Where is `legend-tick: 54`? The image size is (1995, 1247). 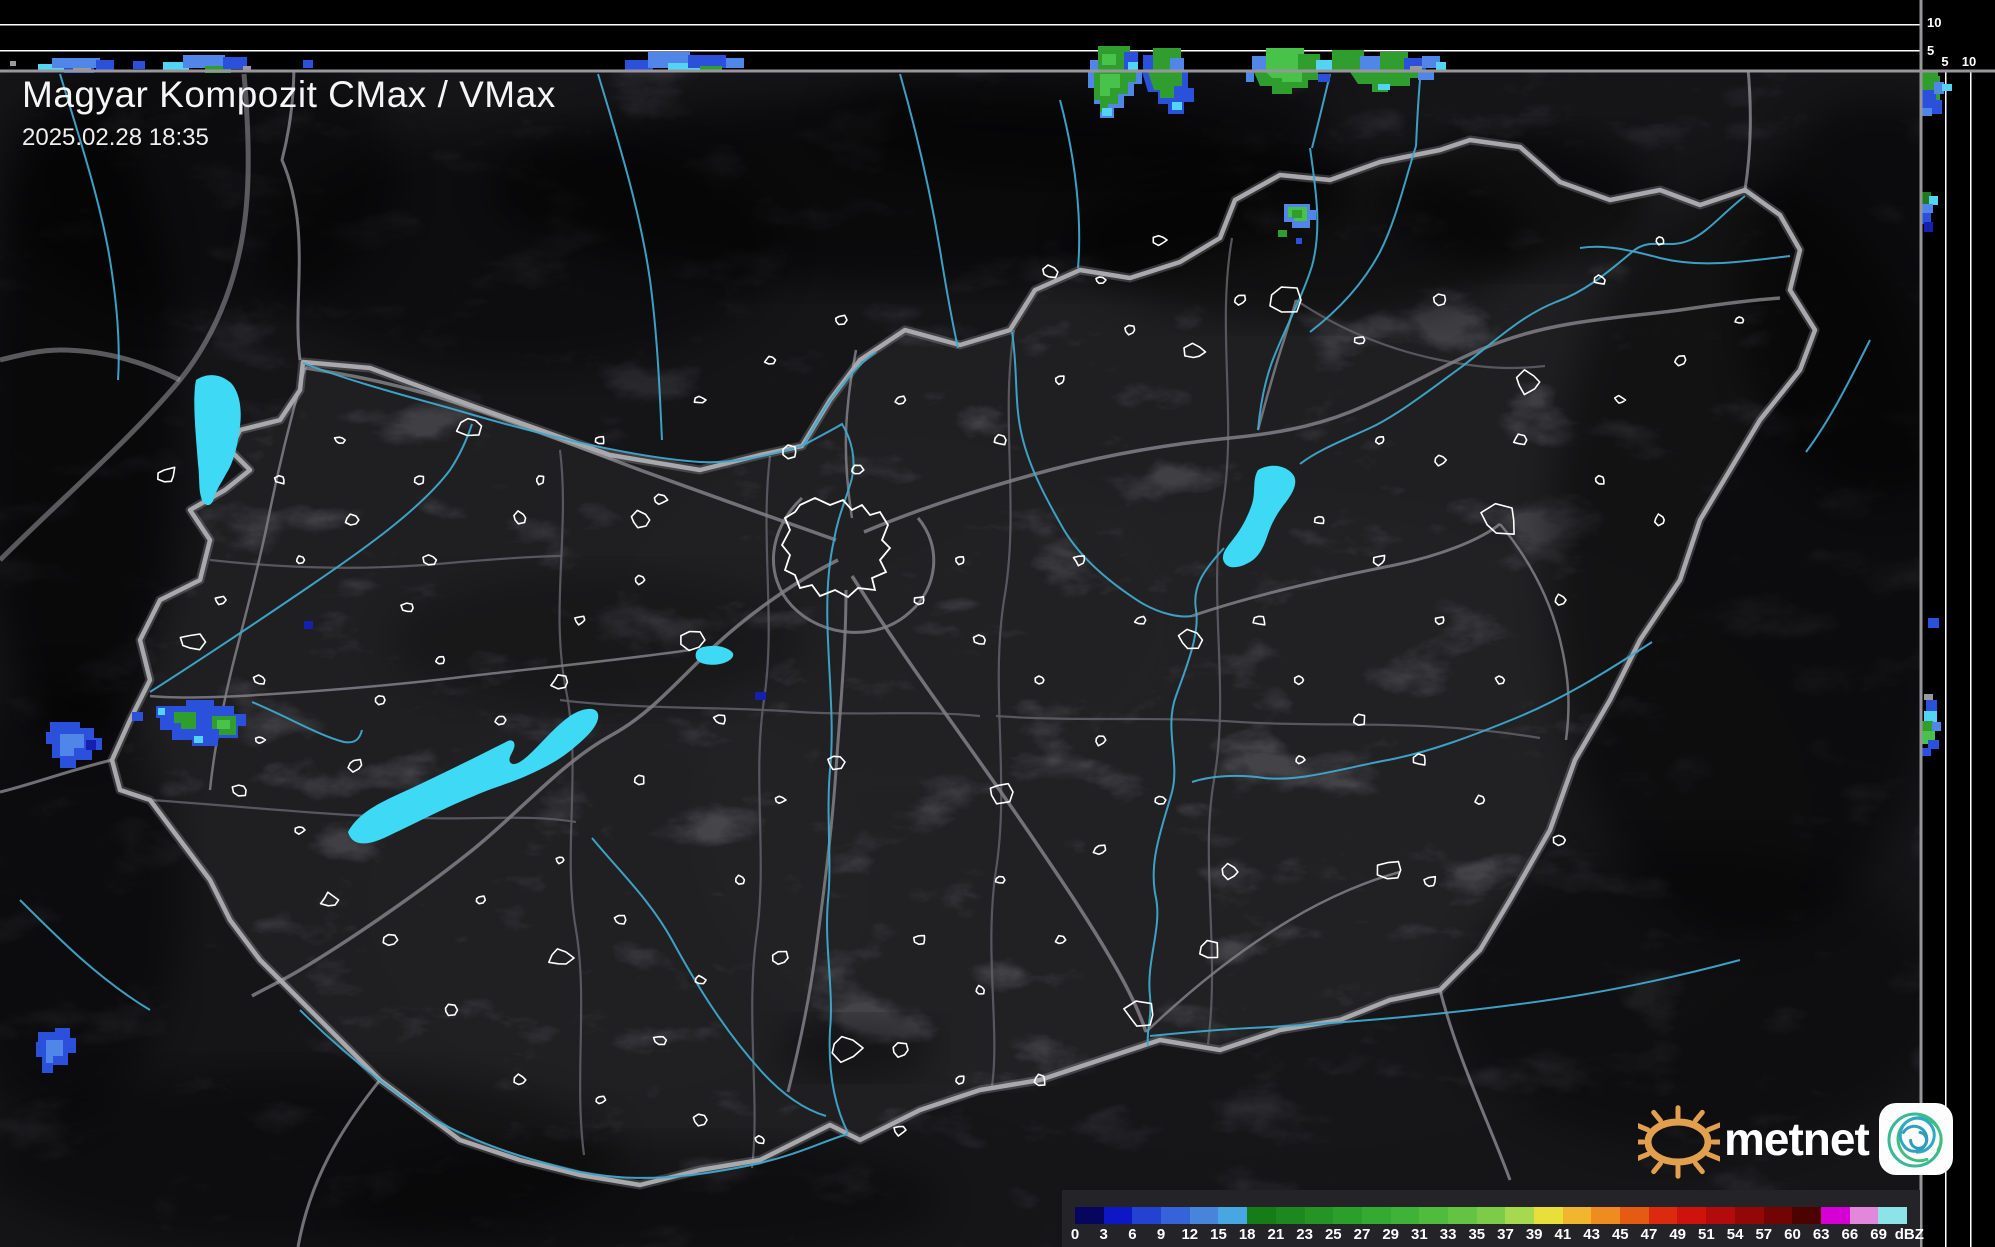 legend-tick: 54 is located at coordinates (1735, 1234).